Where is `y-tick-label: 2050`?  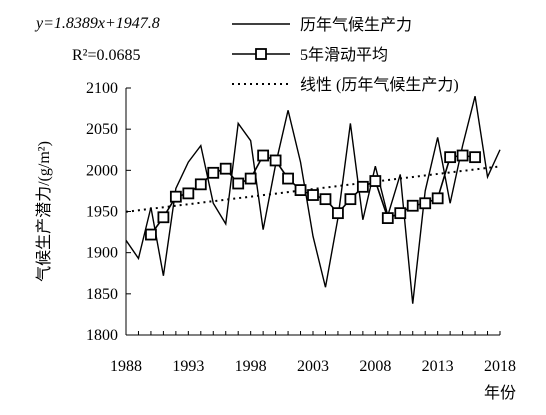
y-tick-label: 2050 is located at coordinates (102, 129).